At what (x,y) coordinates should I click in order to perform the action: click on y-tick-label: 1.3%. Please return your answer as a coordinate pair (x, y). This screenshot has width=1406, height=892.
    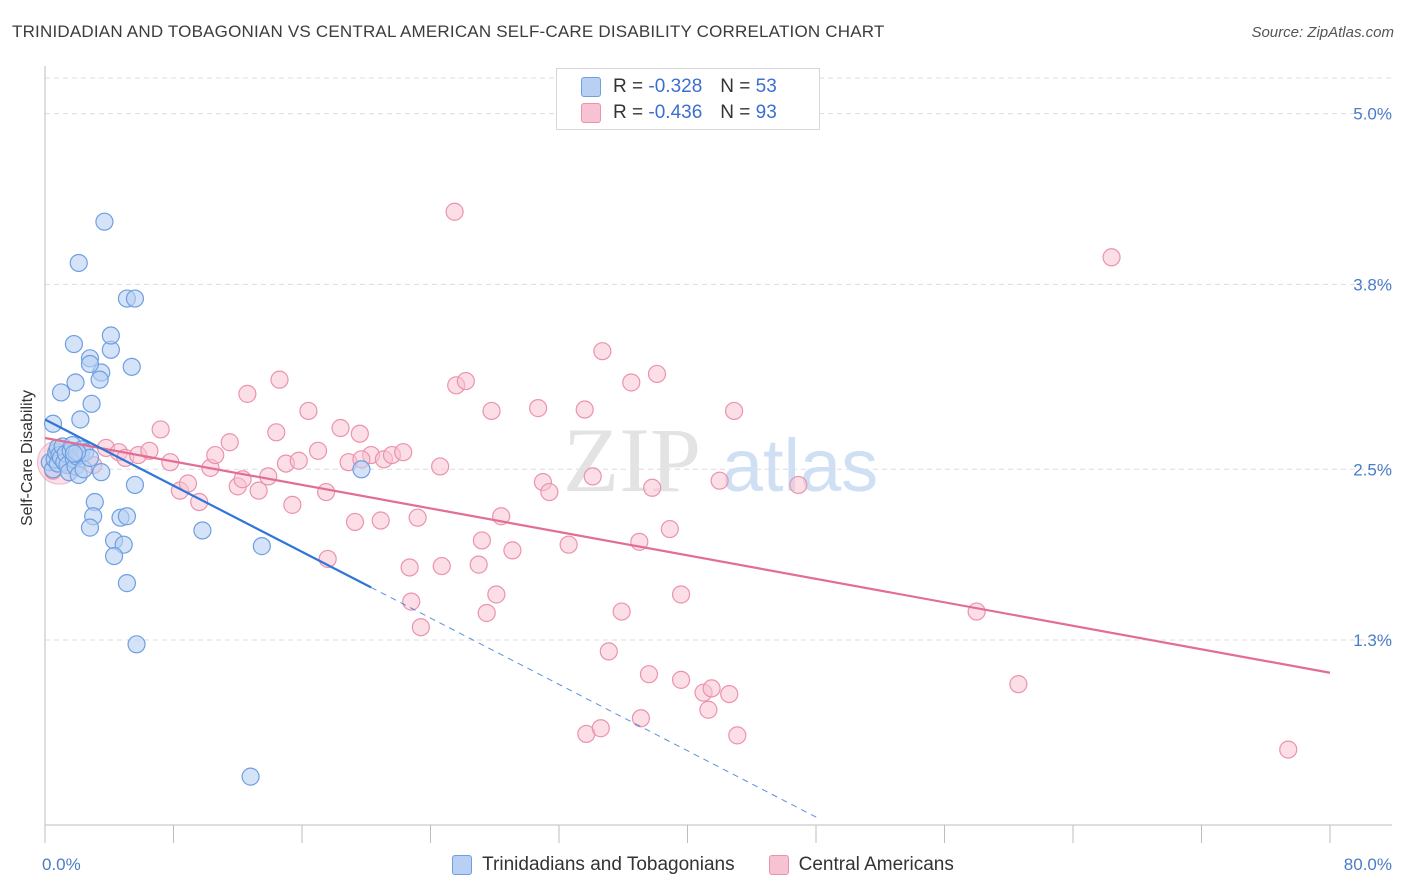
    Looking at the image, I should click on (1372, 640).